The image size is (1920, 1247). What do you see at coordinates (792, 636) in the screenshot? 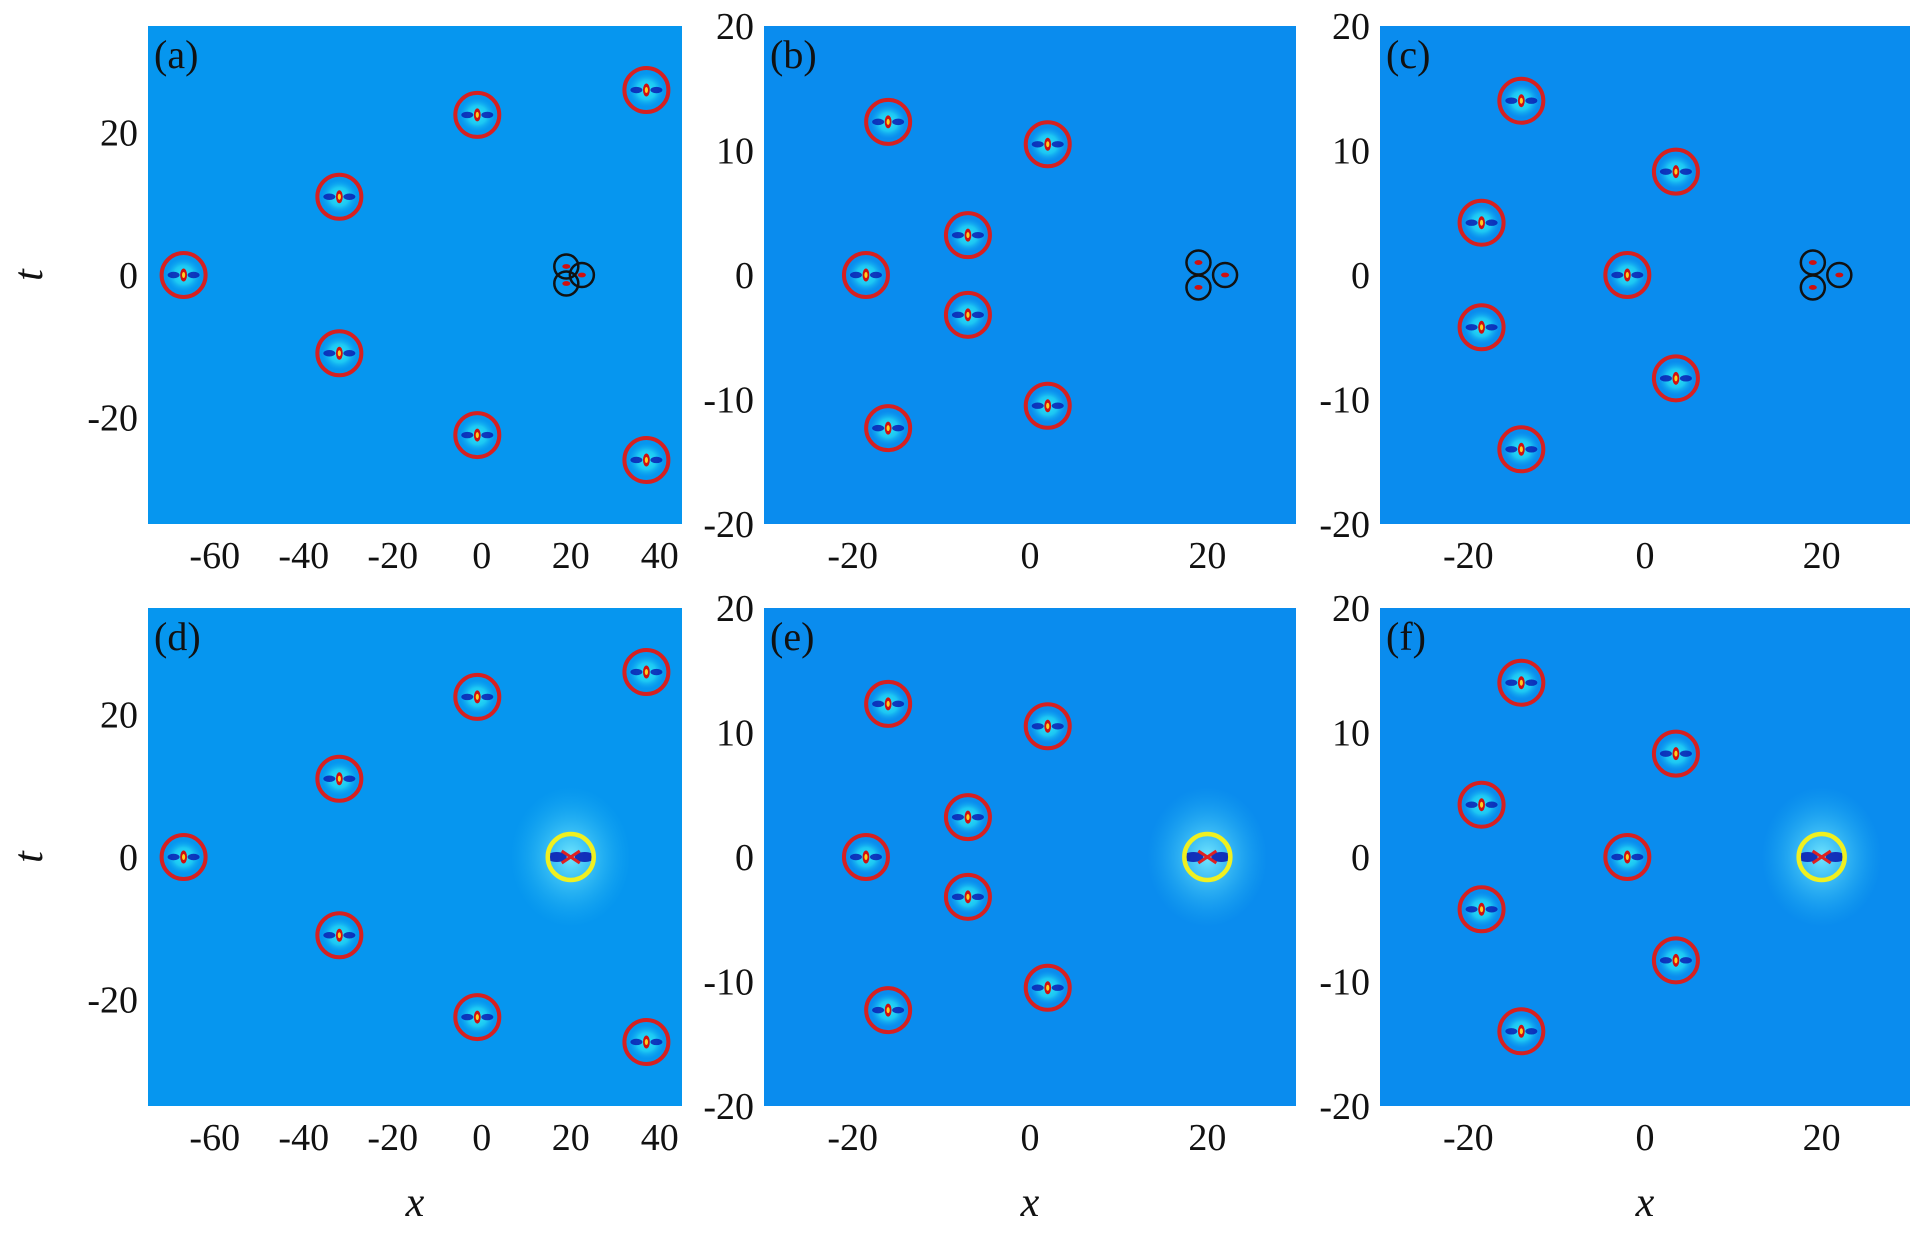
I see `panel-label: (e)` at bounding box center [792, 636].